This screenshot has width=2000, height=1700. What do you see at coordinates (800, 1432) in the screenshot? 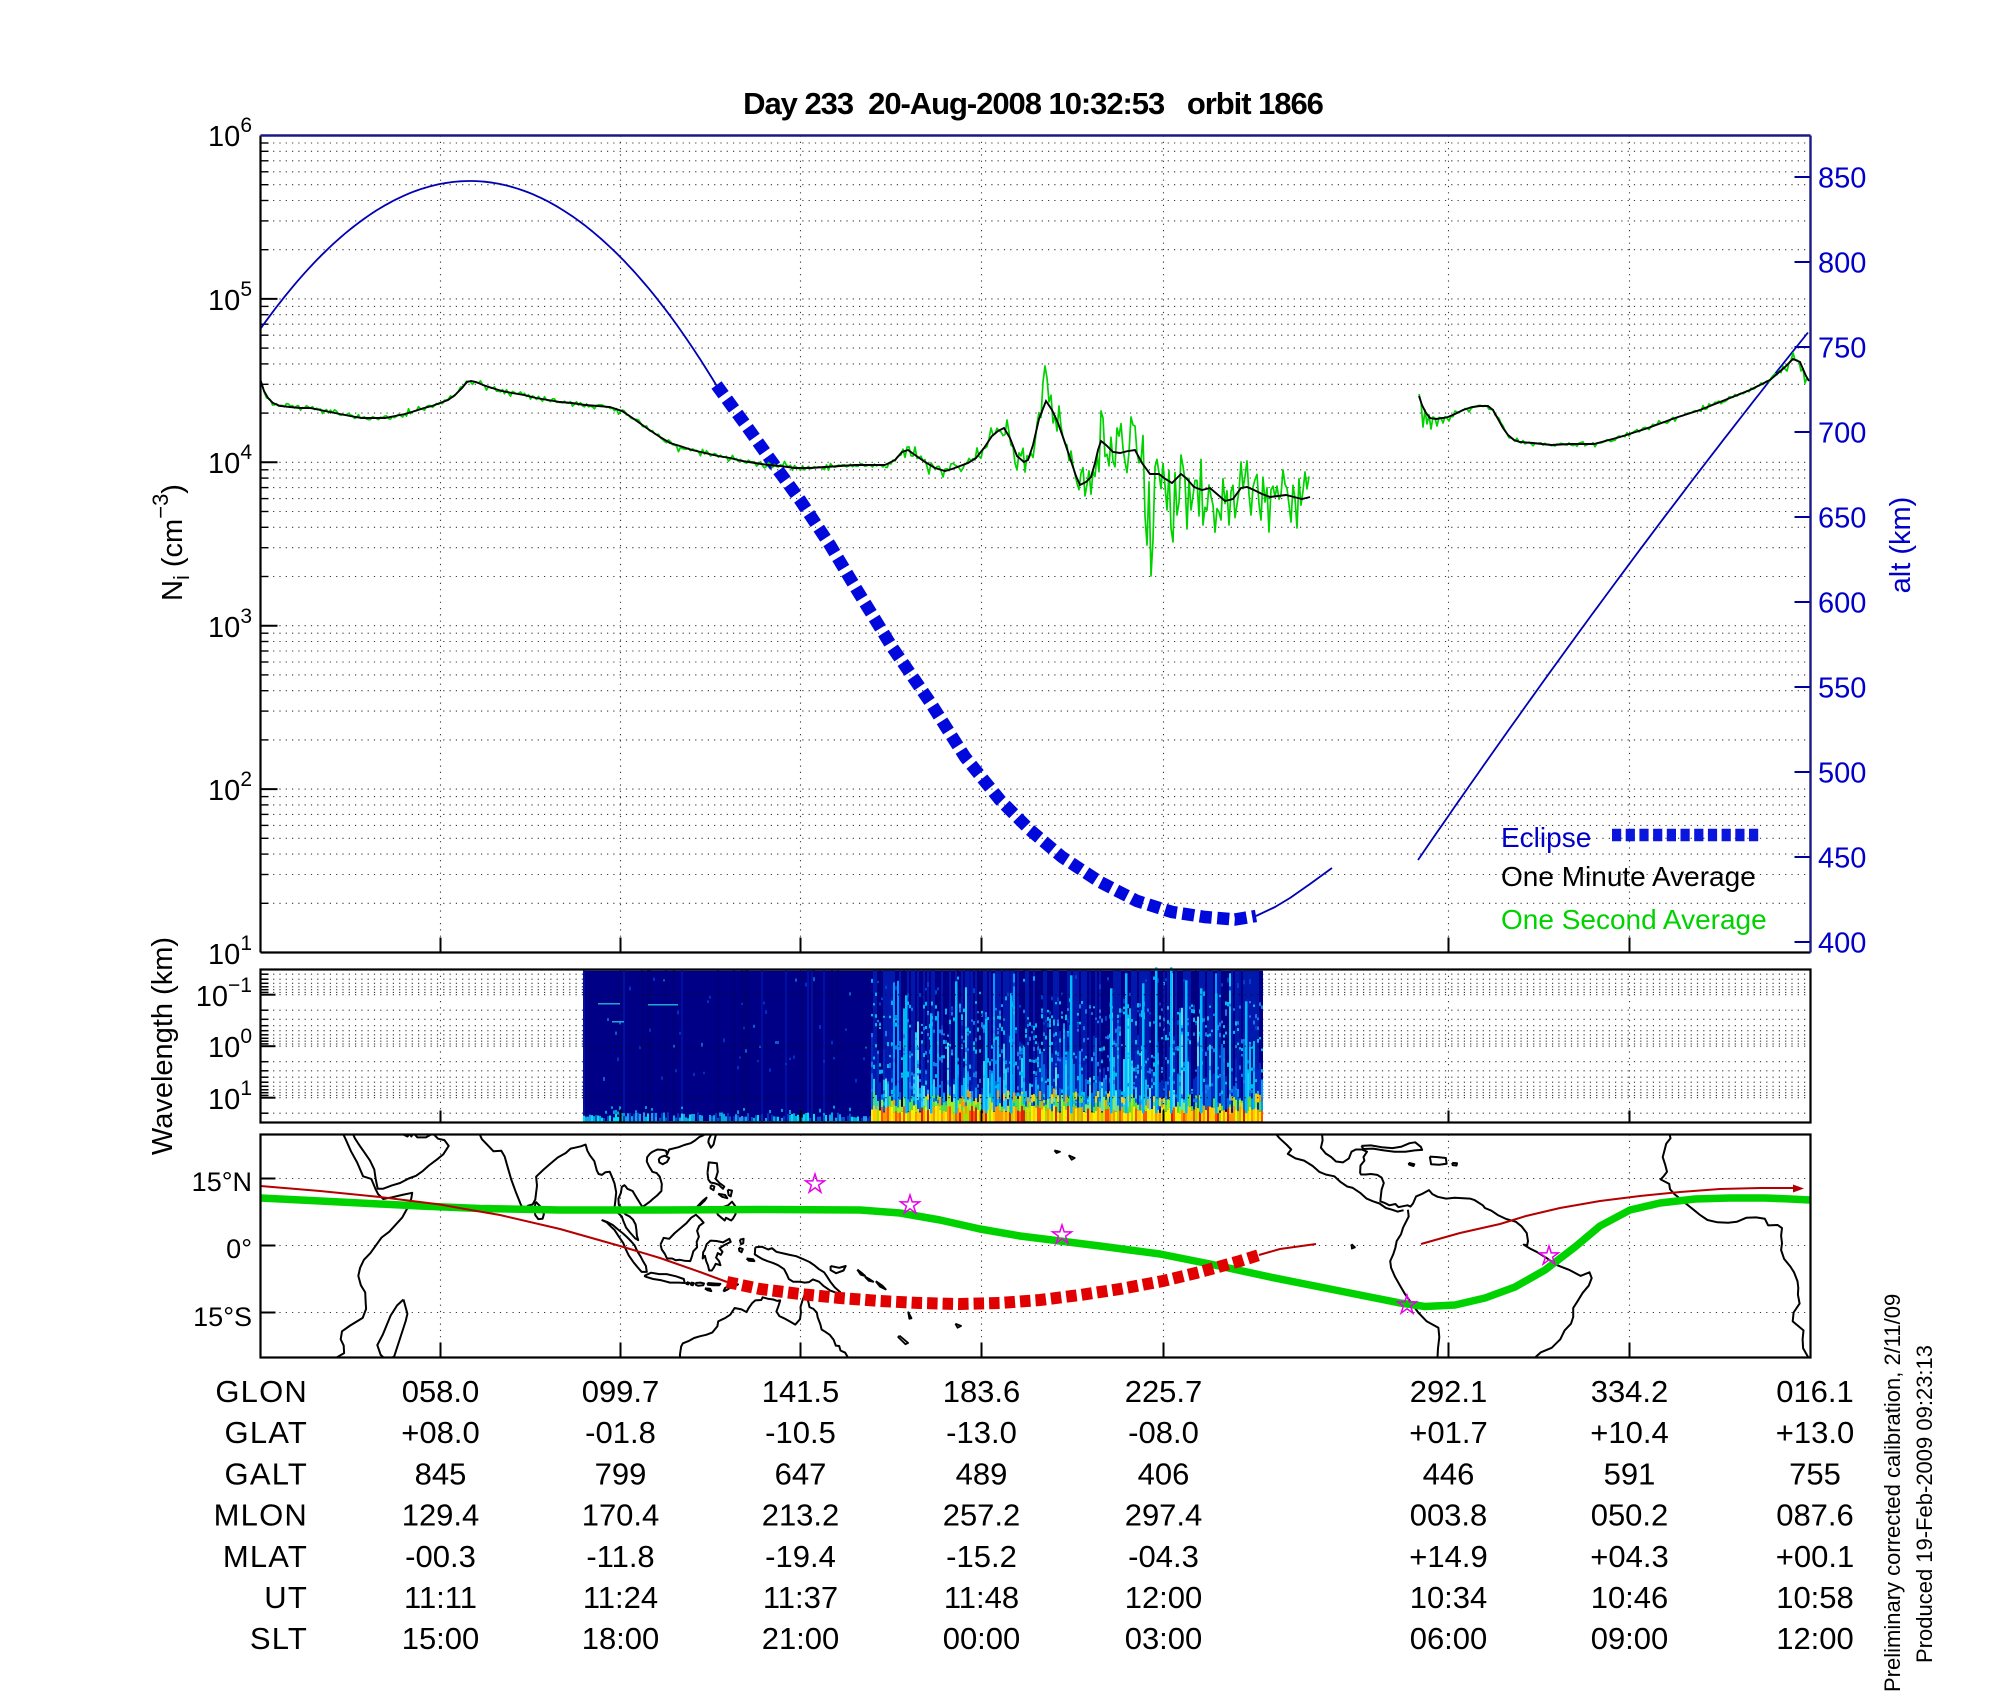
I see `svg-text: -10.5` at bounding box center [800, 1432].